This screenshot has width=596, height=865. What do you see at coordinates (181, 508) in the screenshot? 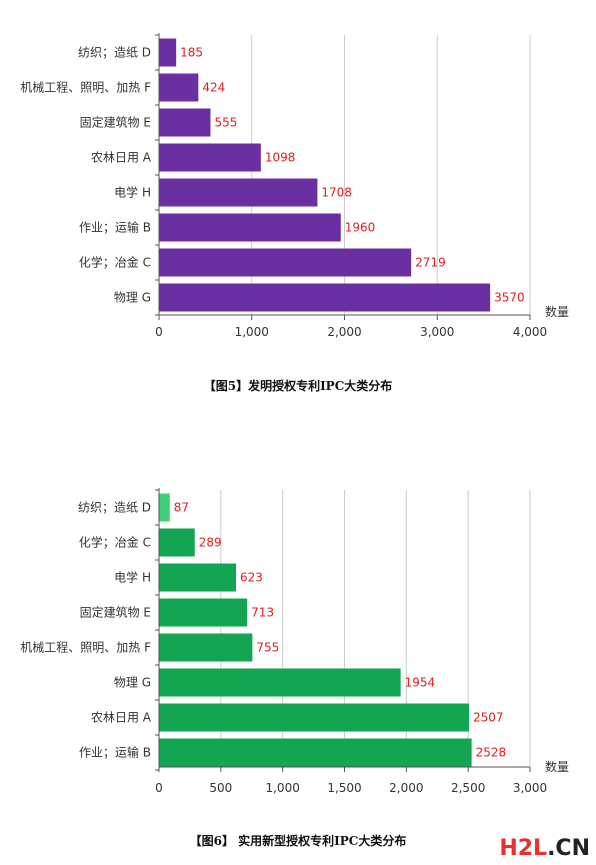
I see `value-label: 87` at bounding box center [181, 508].